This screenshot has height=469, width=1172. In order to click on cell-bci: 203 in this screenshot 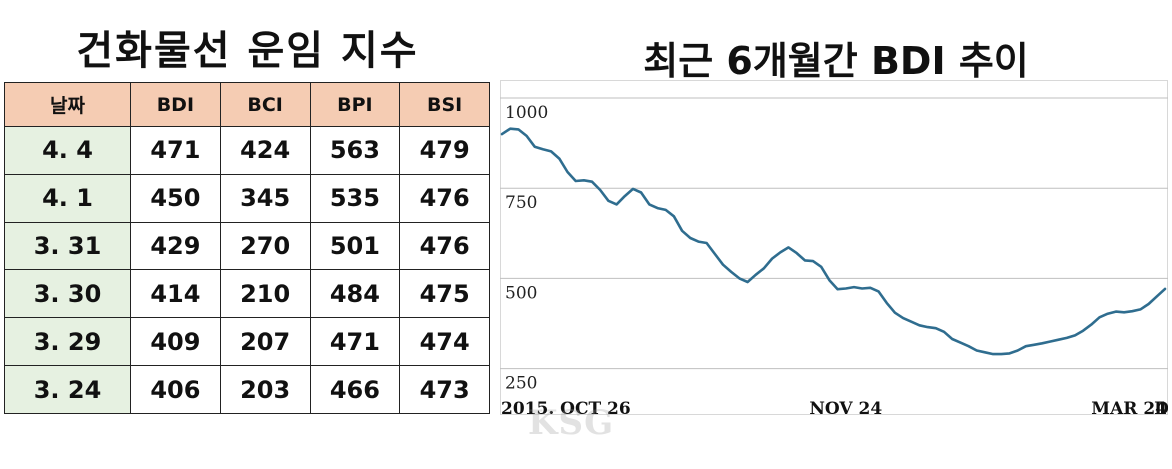, I will do `click(265, 389)`.